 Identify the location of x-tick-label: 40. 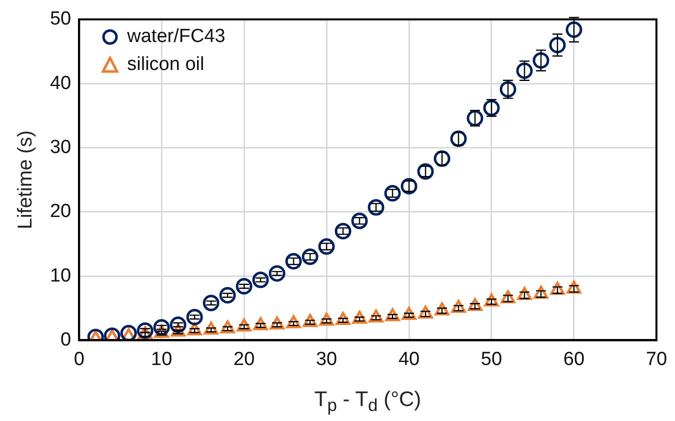
(409, 359).